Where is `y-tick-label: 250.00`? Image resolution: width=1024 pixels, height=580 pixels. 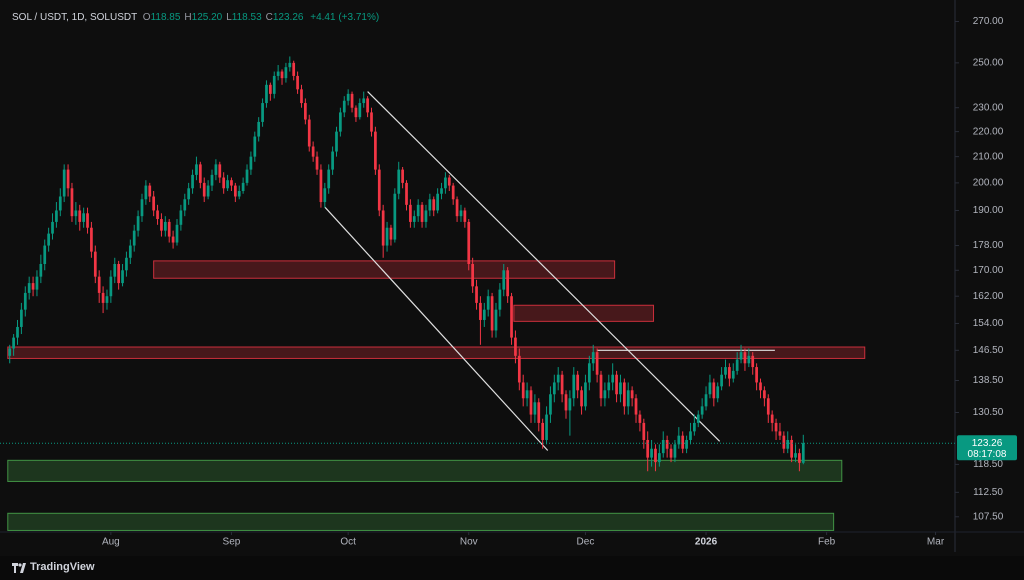 y-tick-label: 250.00 is located at coordinates (988, 63).